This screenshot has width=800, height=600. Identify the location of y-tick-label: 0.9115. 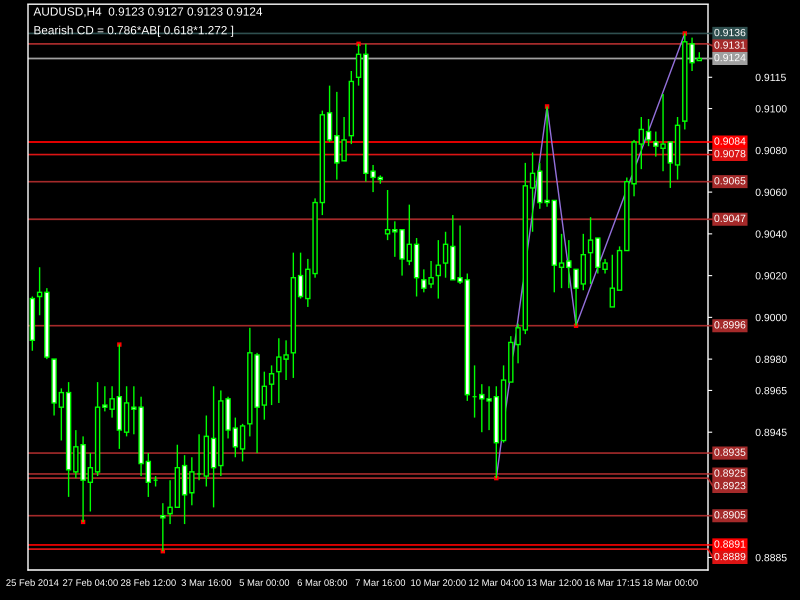
(771, 78).